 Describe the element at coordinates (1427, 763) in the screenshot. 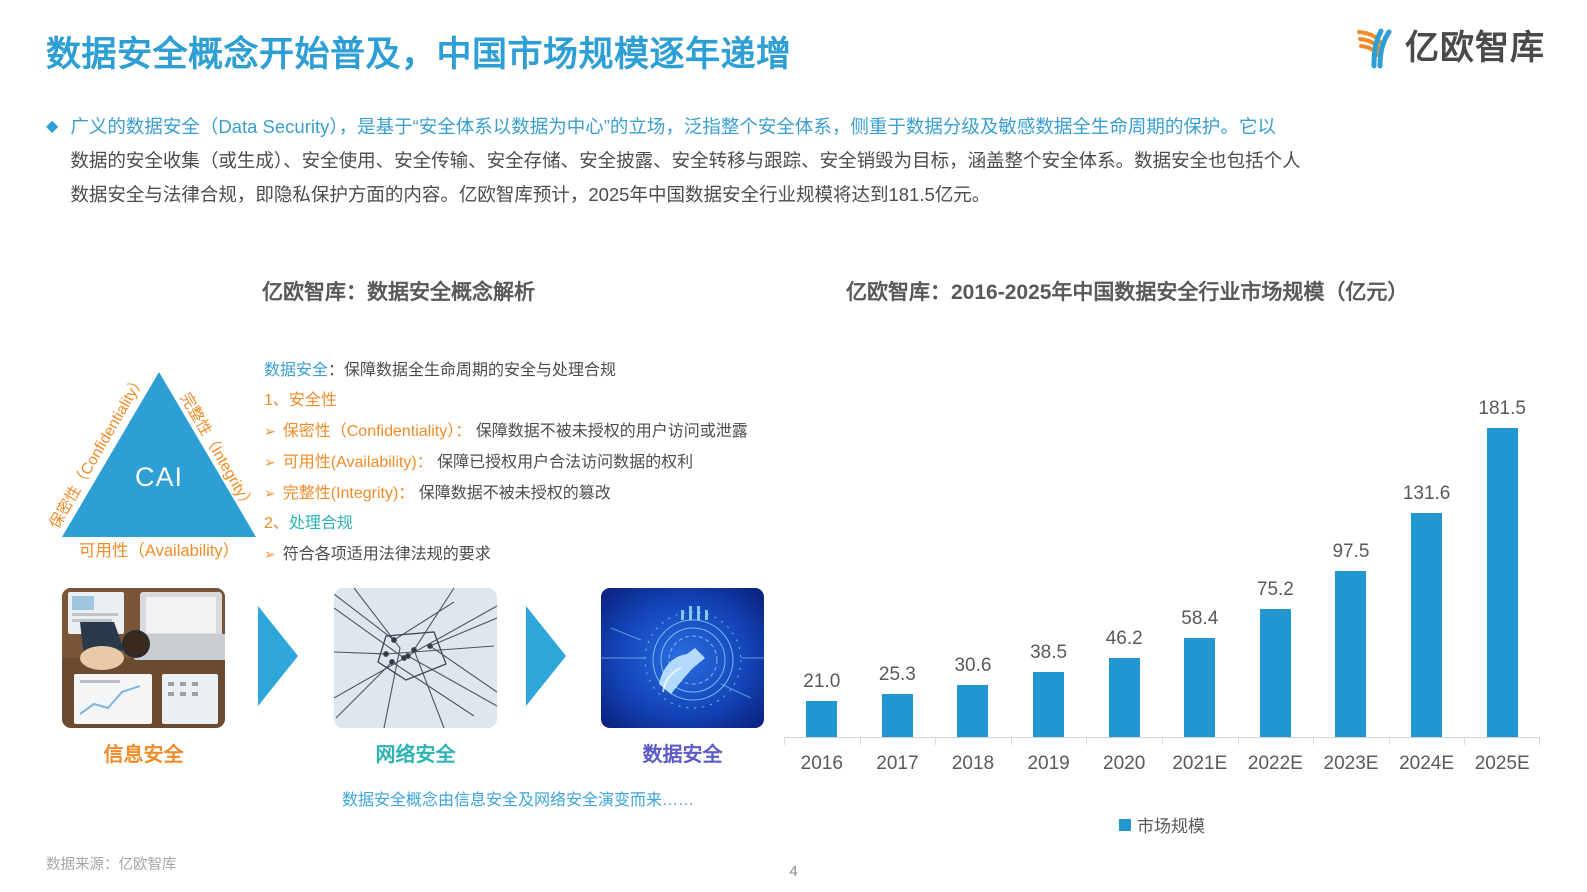

I see `chart-x-label: 2024E` at that location.